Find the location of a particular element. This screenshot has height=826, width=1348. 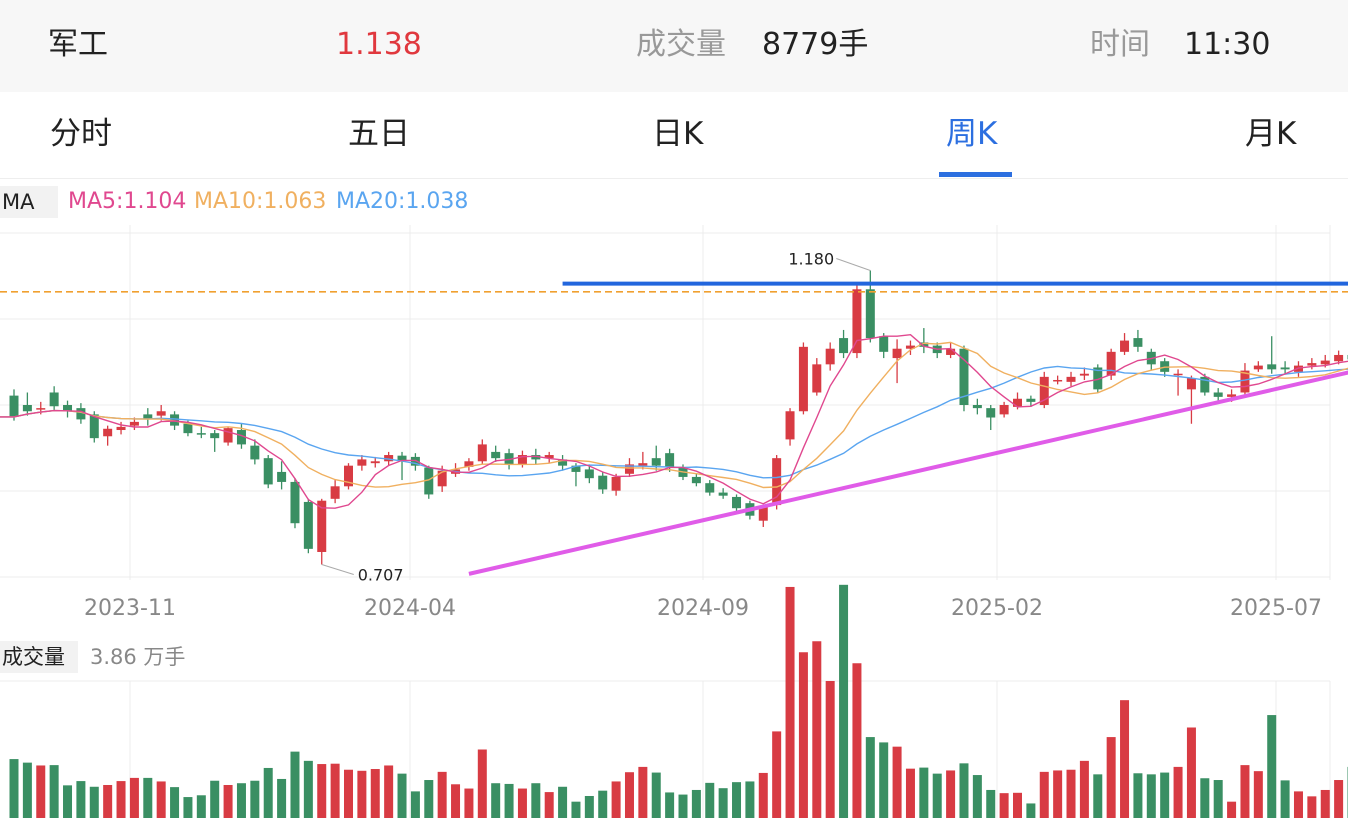

tab-daily-k: 日K is located at coordinates (678, 134).